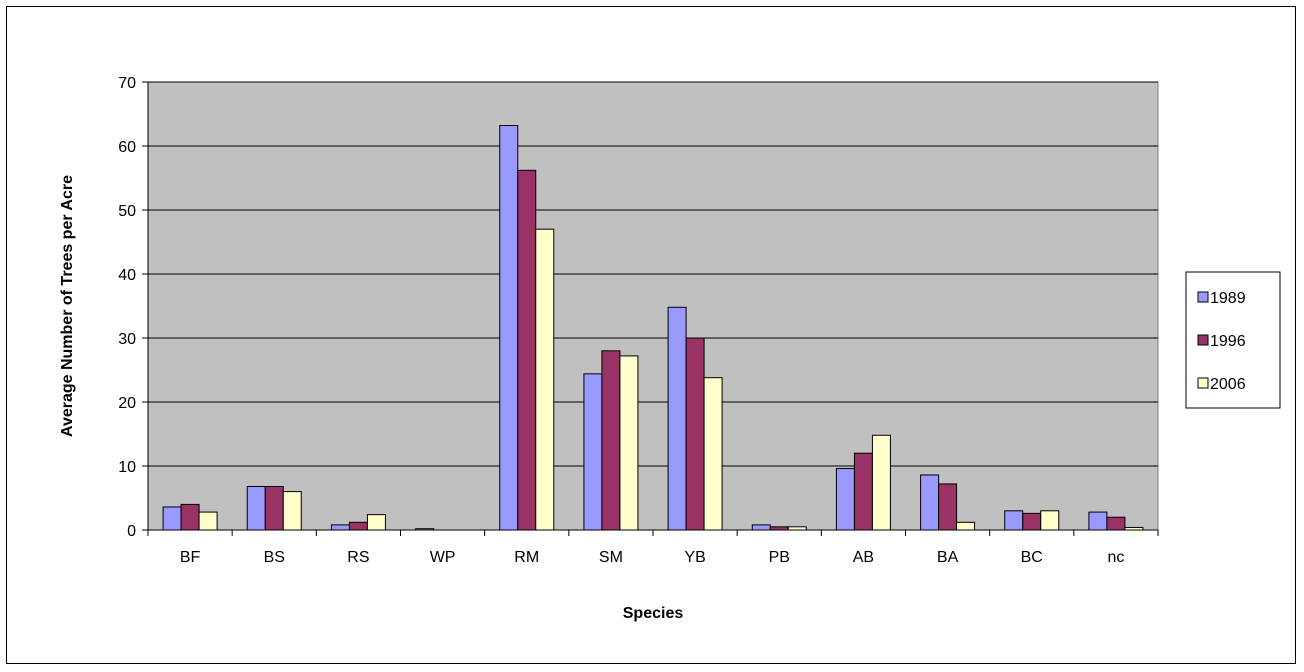  I want to click on bar-1996-SM, so click(611, 440).